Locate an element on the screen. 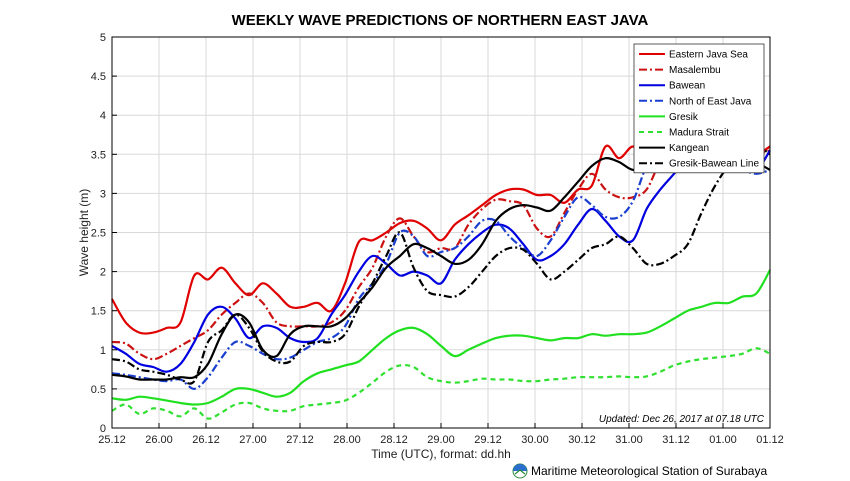 Image resolution: width=850 pixels, height=481 pixels. y-tick-label: 3.5 is located at coordinates (98, 155).